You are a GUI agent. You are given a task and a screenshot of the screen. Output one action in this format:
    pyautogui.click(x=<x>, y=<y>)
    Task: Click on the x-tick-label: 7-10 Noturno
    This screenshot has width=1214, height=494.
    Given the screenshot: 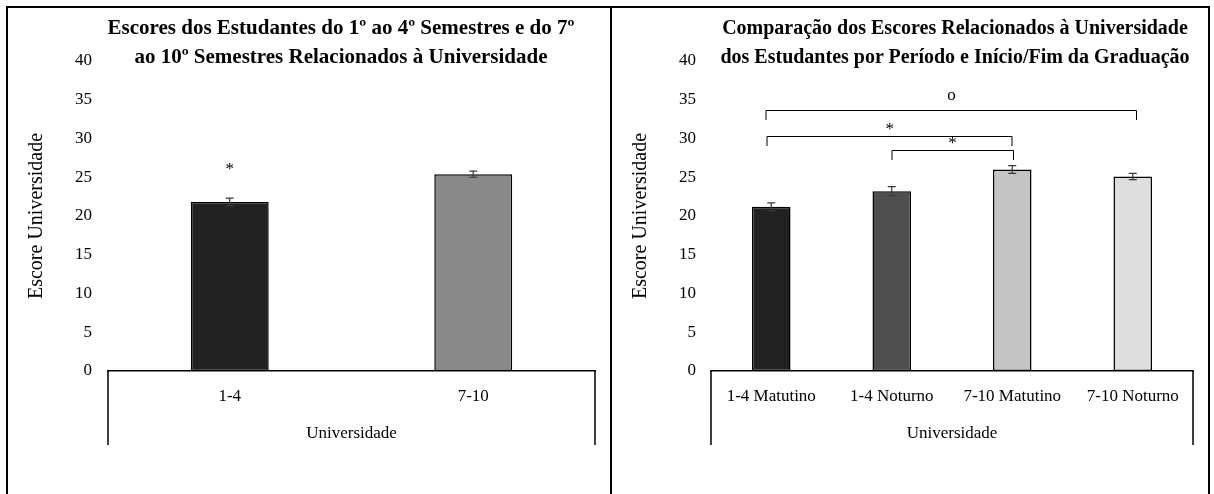 What is the action you would take?
    pyautogui.click(x=1132, y=395)
    